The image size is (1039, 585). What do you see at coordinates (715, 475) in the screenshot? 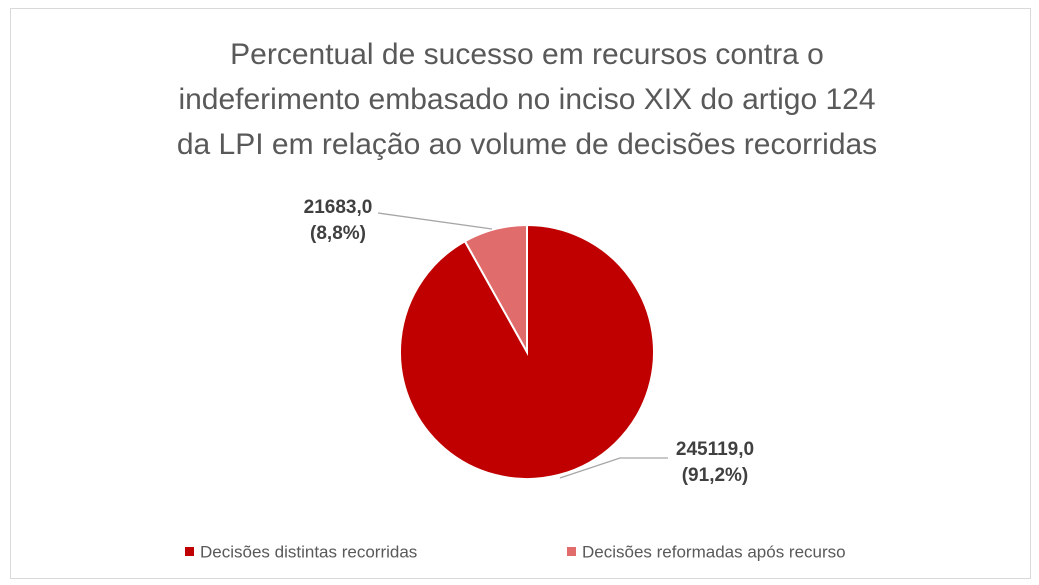
I see `data-label: (91,2%)` at bounding box center [715, 475].